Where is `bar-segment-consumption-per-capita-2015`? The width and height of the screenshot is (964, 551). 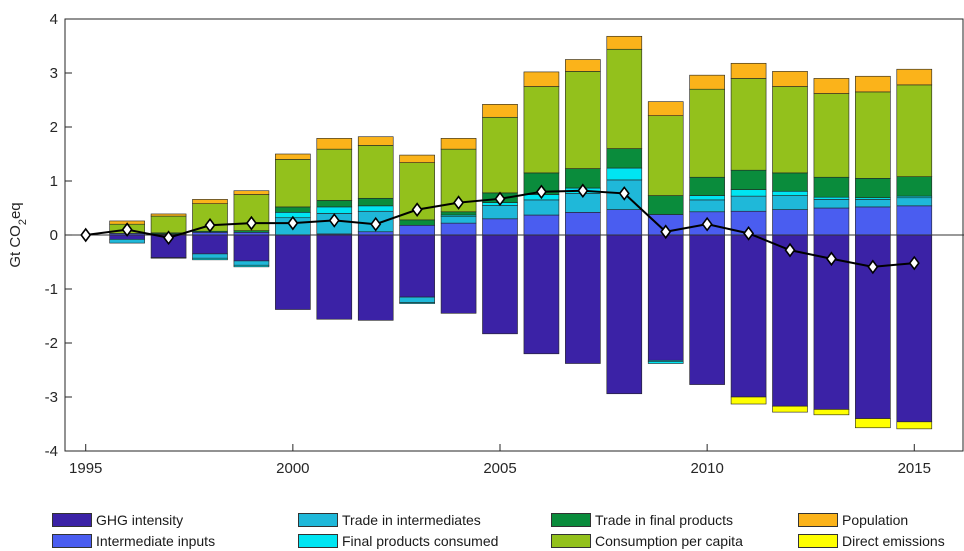 bar-segment-consumption-per-capita-2015 is located at coordinates (914, 130).